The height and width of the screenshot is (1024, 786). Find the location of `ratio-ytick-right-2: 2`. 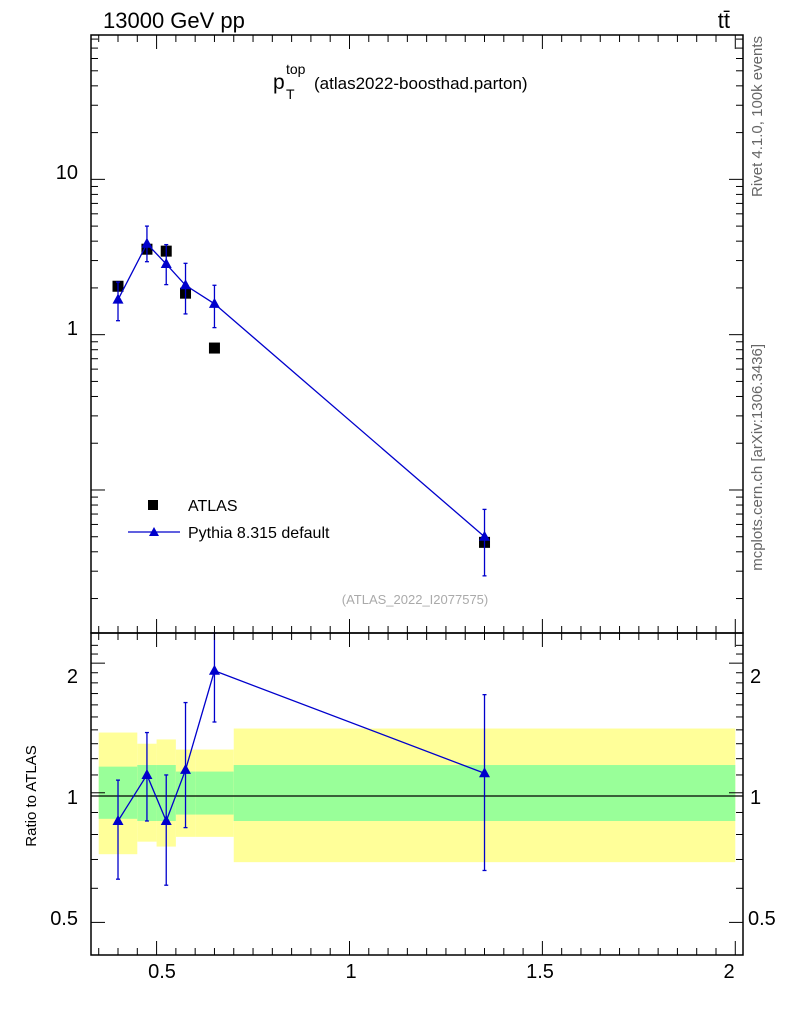

ratio-ytick-right-2: 2 is located at coordinates (755, 677).